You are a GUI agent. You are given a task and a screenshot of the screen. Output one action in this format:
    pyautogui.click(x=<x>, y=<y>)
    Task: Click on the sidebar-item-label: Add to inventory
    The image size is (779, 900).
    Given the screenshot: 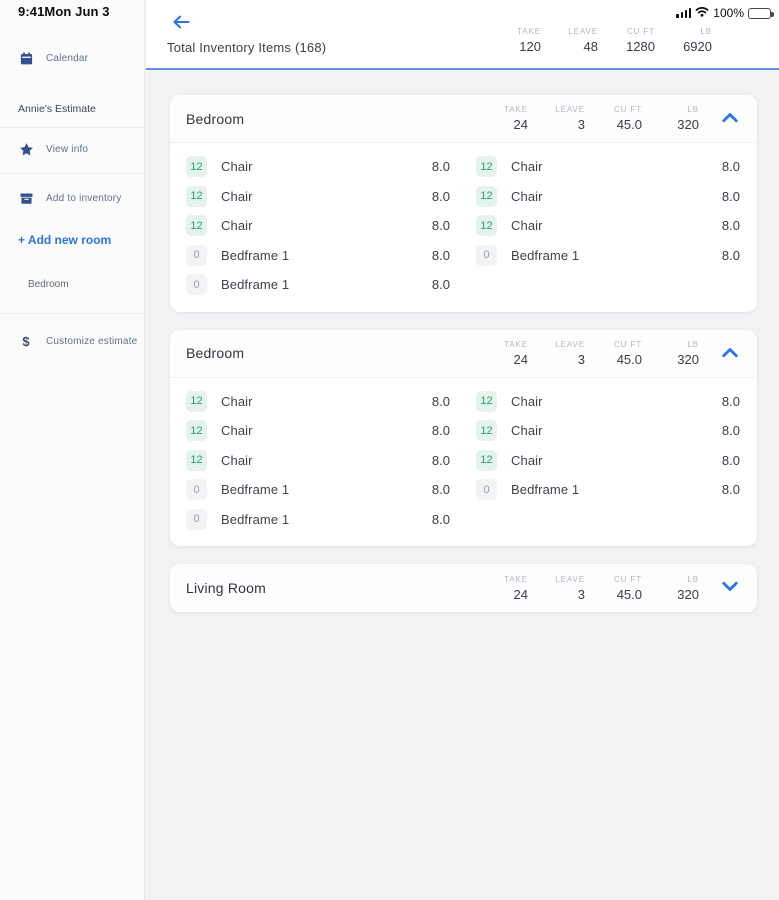 What is the action you would take?
    pyautogui.click(x=84, y=198)
    